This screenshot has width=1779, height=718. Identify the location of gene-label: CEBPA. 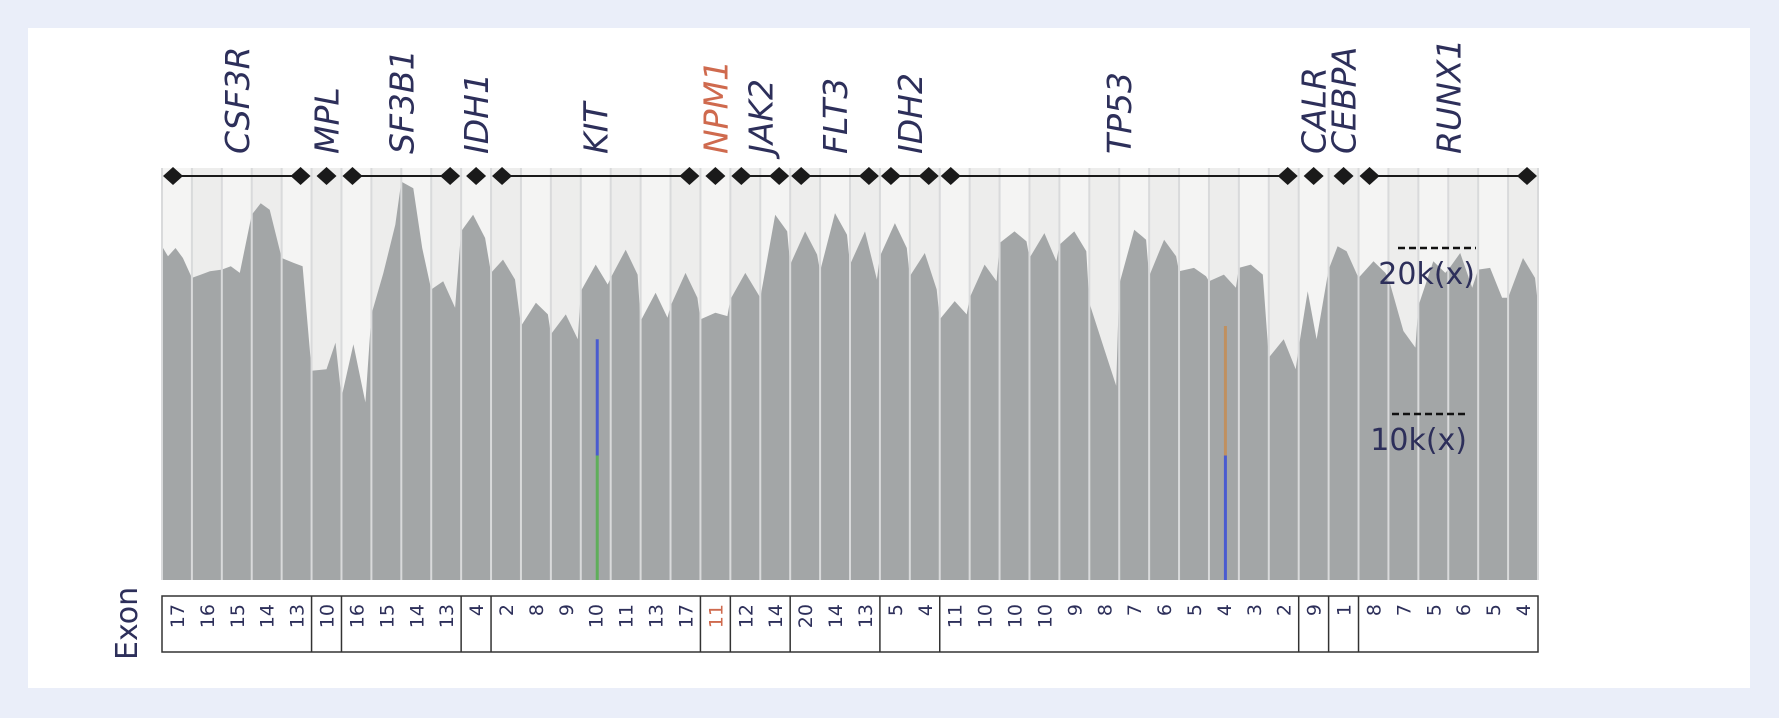
(1344, 100).